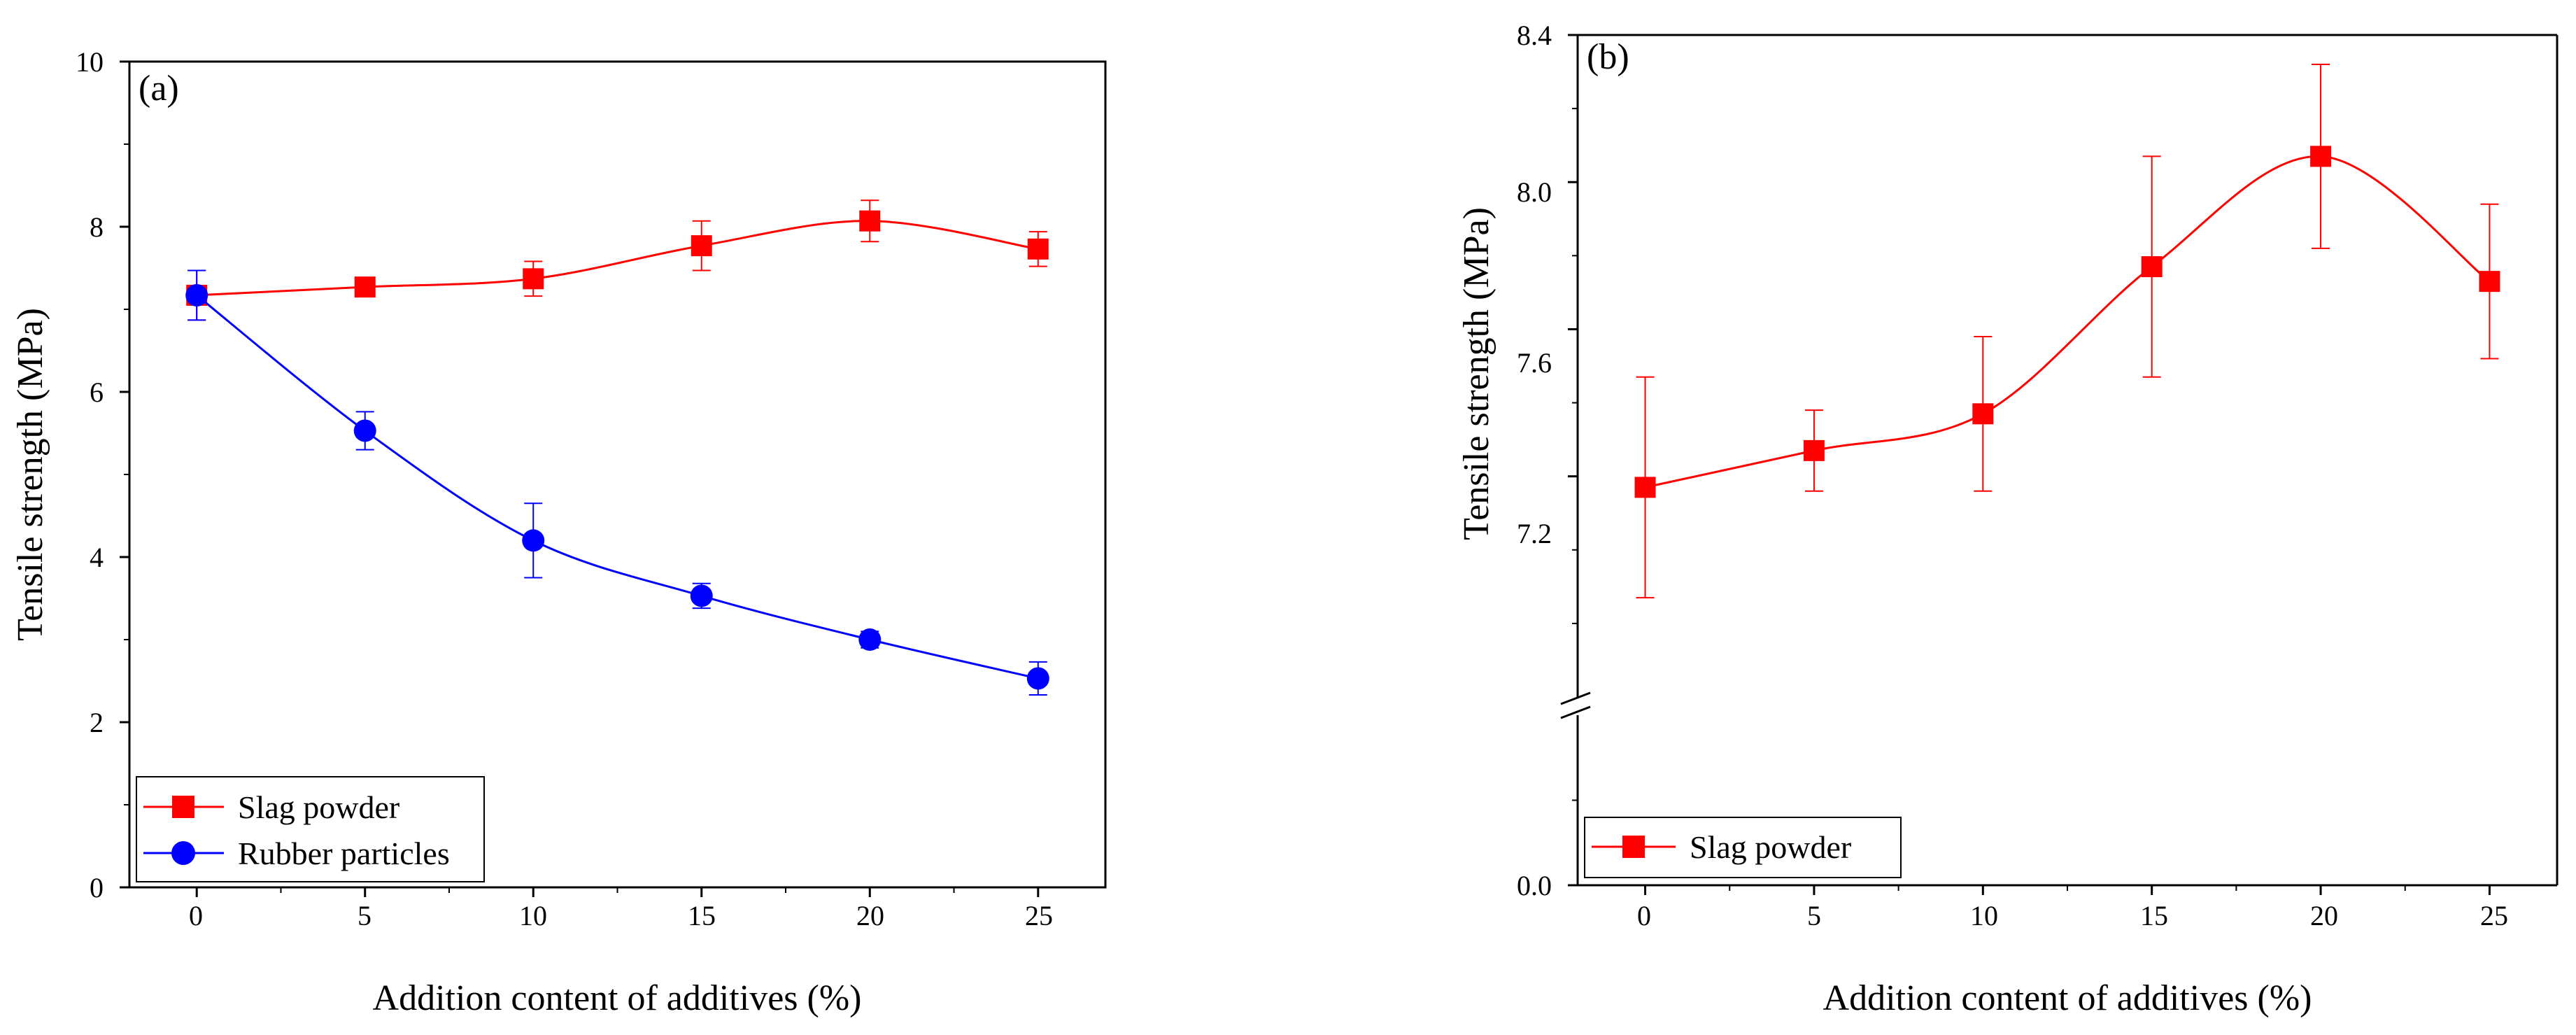 This screenshot has width=2576, height=1035. What do you see at coordinates (2067, 998) in the screenshot?
I see `b-x-axis-title: Addition content of additives (%)` at bounding box center [2067, 998].